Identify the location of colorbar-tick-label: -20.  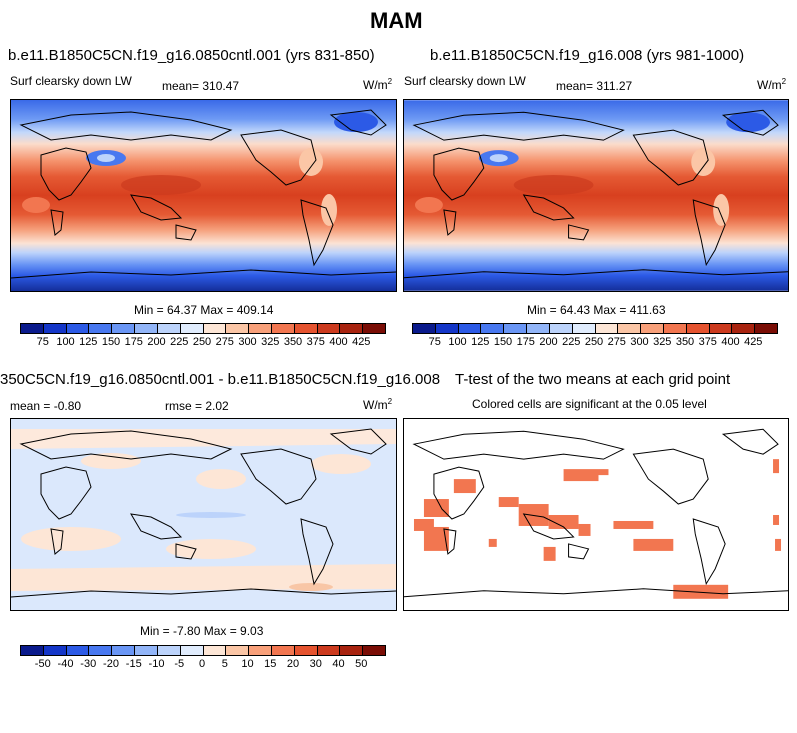
(111, 664).